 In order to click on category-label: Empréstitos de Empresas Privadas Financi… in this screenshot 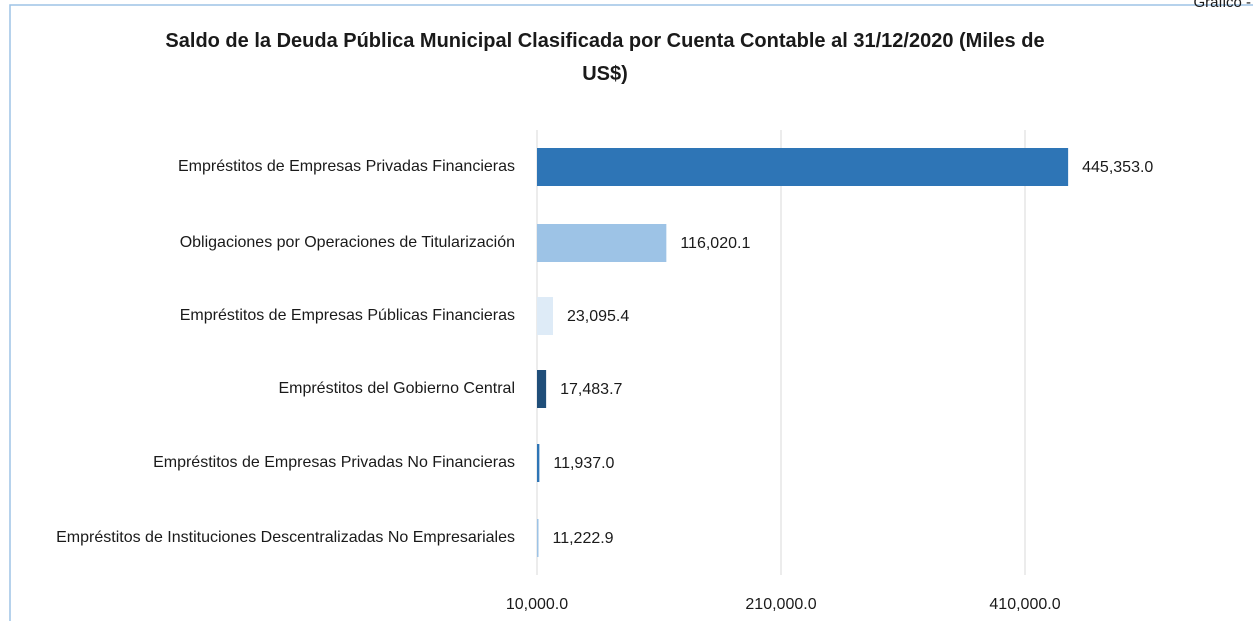, I will do `click(346, 166)`.